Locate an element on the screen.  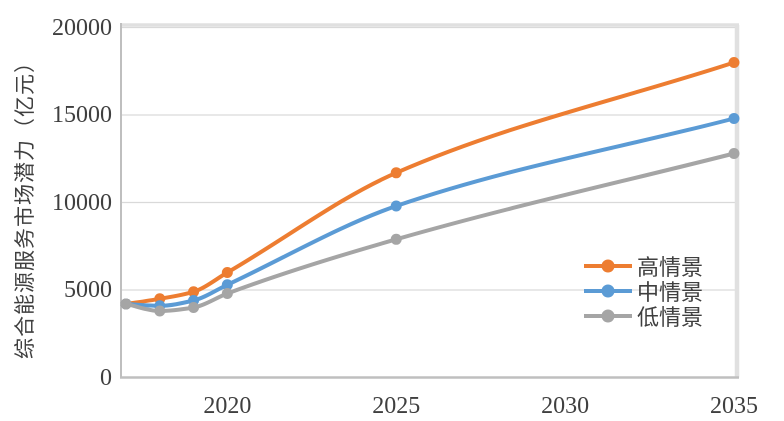
legend-item-high: 高情景 is located at coordinates (643, 266).